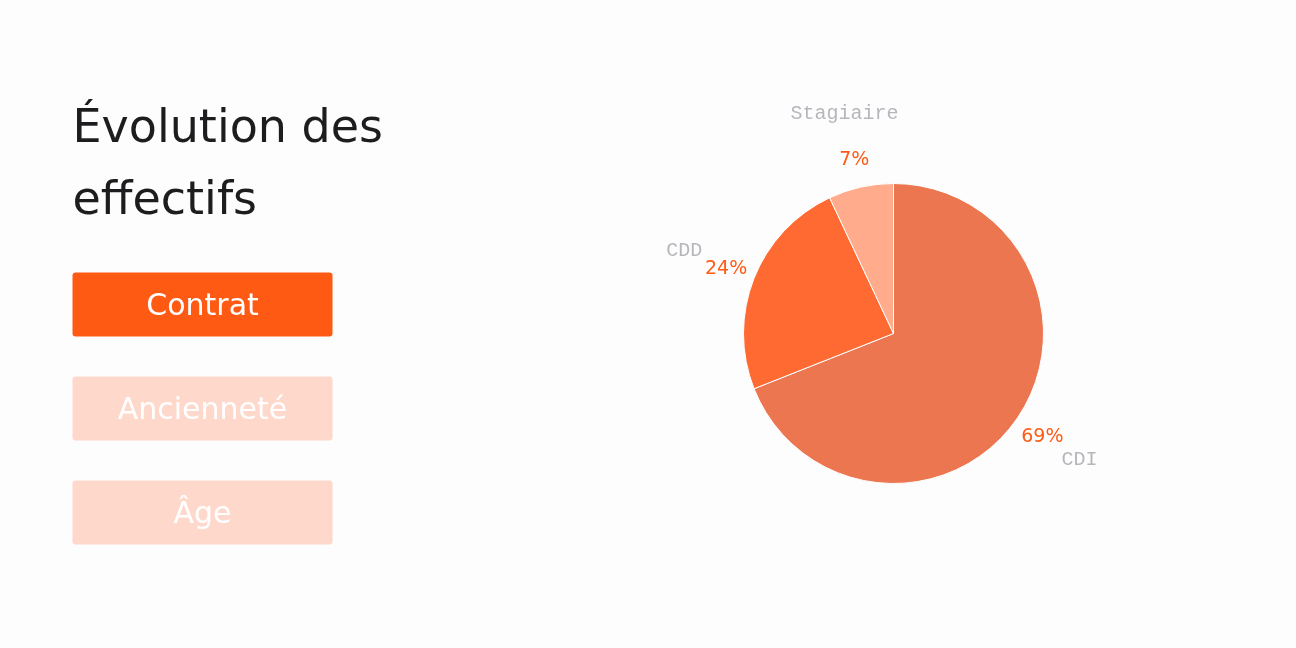 The height and width of the screenshot is (648, 1296). What do you see at coordinates (684, 251) in the screenshot?
I see `slice-label: CDD` at bounding box center [684, 251].